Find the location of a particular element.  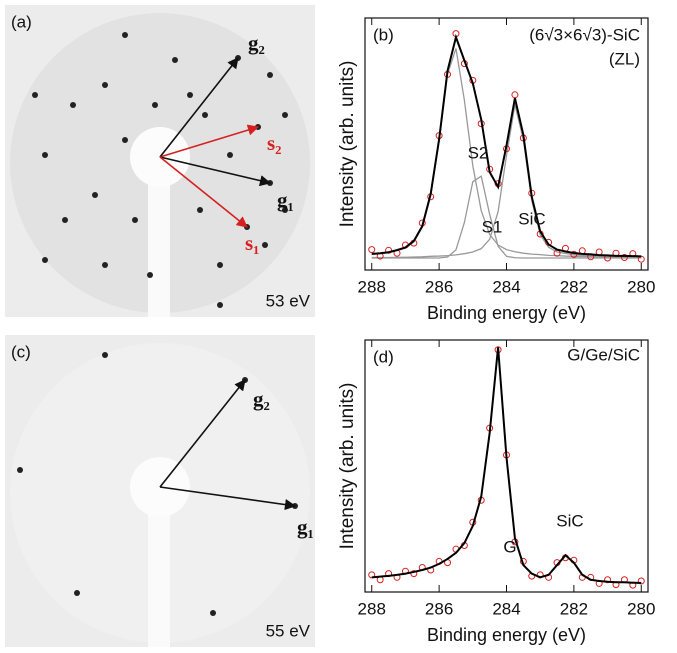

peak-label: G is located at coordinates (509, 546).